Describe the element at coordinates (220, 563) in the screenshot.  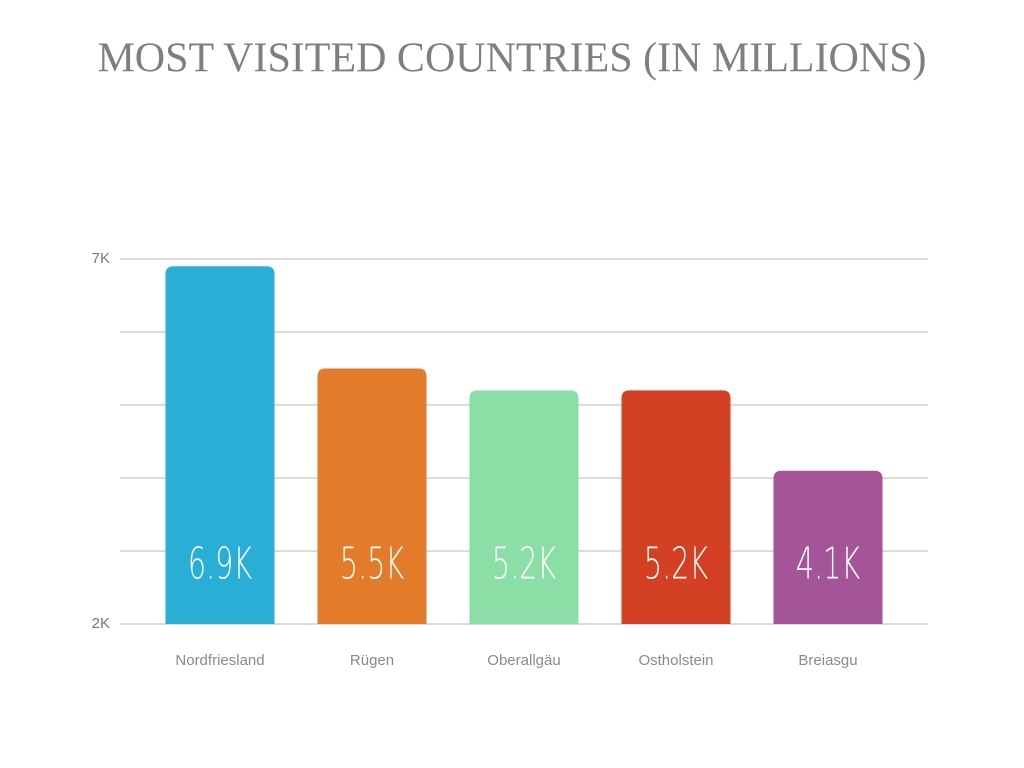
I see `value-label: 6.9K` at that location.